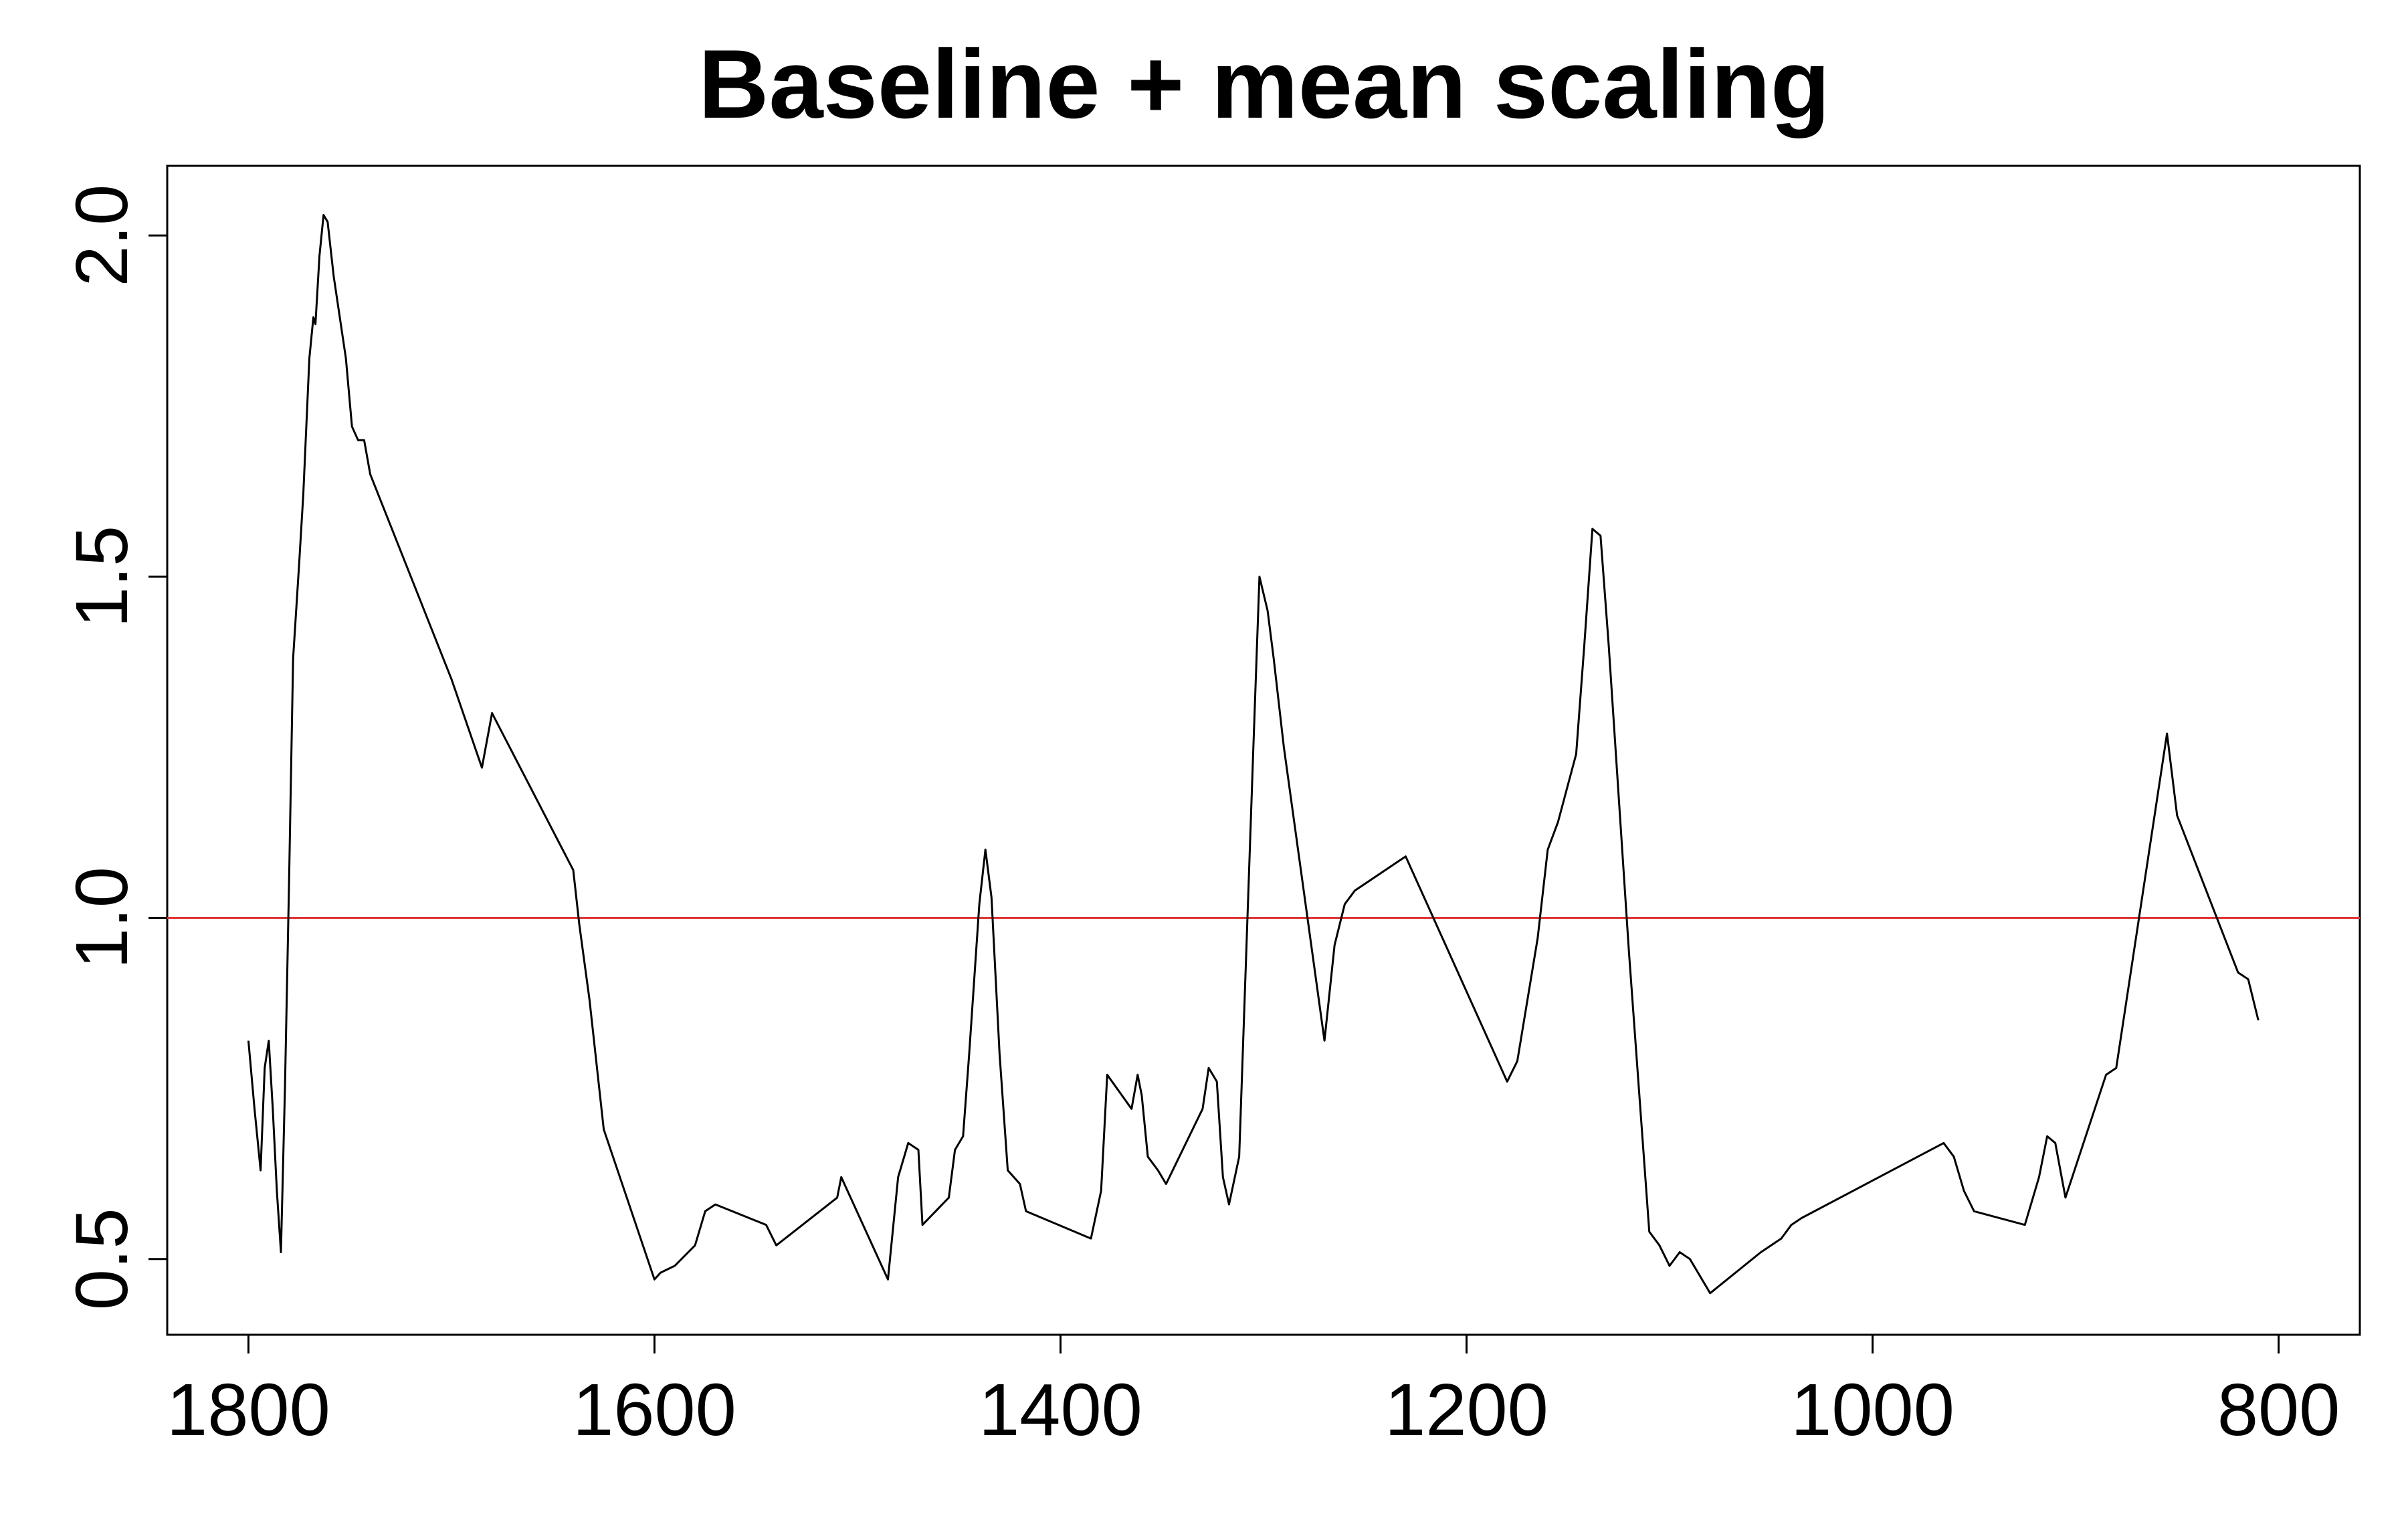 The width and height of the screenshot is (2408, 1522). What do you see at coordinates (654, 1410) in the screenshot?
I see `x-tick-label: 1600` at bounding box center [654, 1410].